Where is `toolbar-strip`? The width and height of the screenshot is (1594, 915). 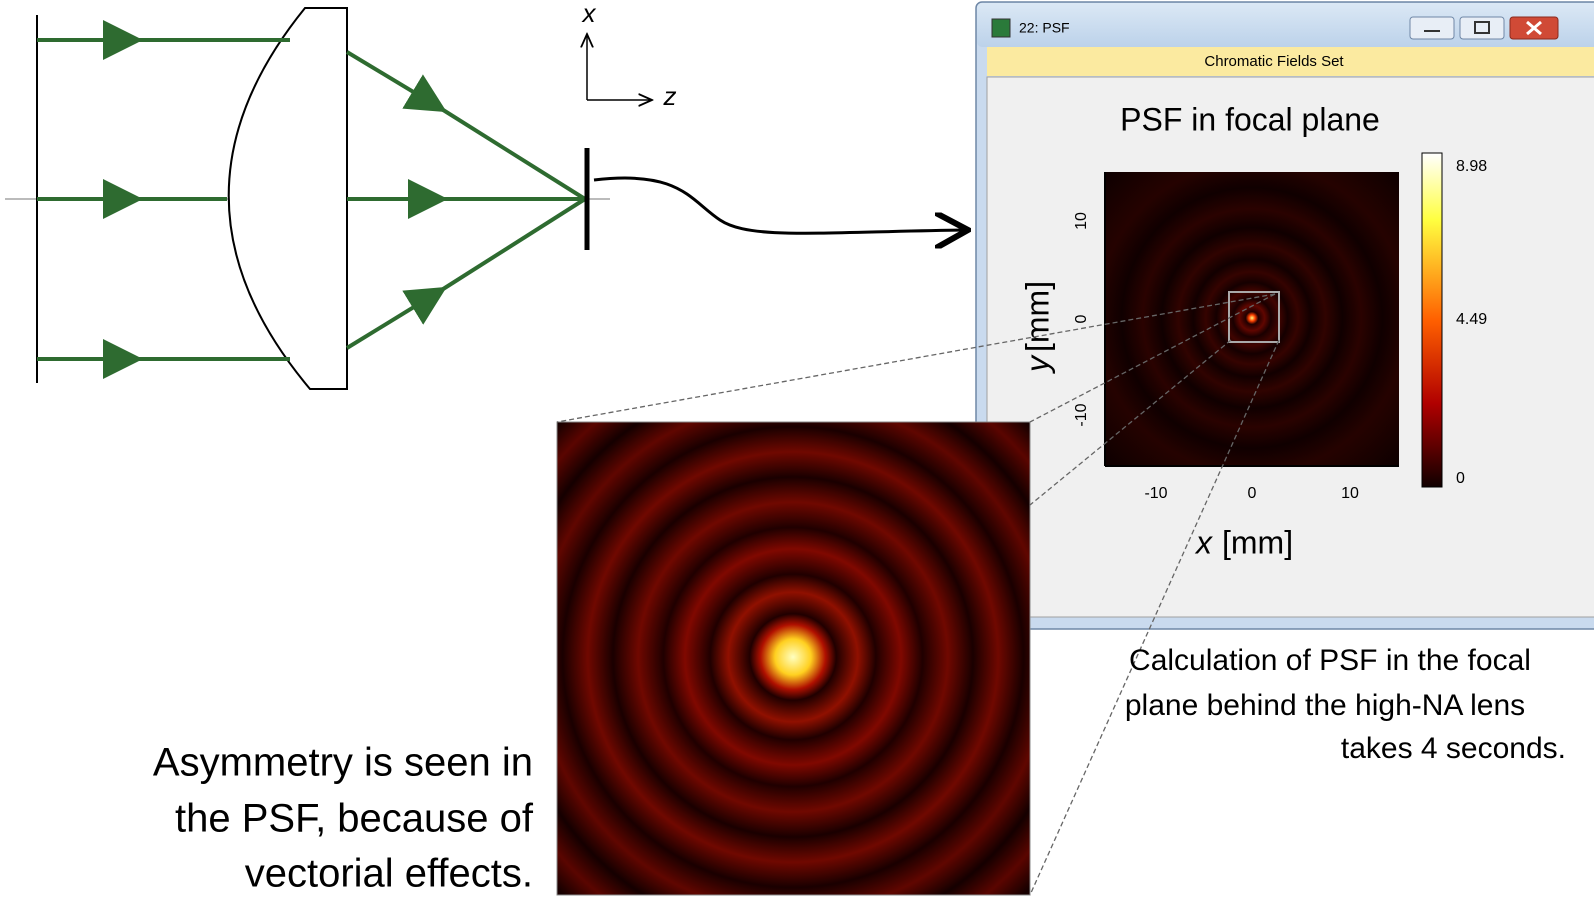
toolbar-strip is located at coordinates (1290, 61).